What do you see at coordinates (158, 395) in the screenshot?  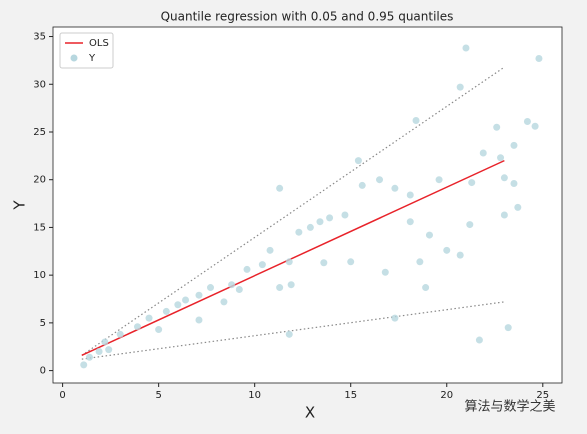 I see `x-tick-label: 5` at bounding box center [158, 395].